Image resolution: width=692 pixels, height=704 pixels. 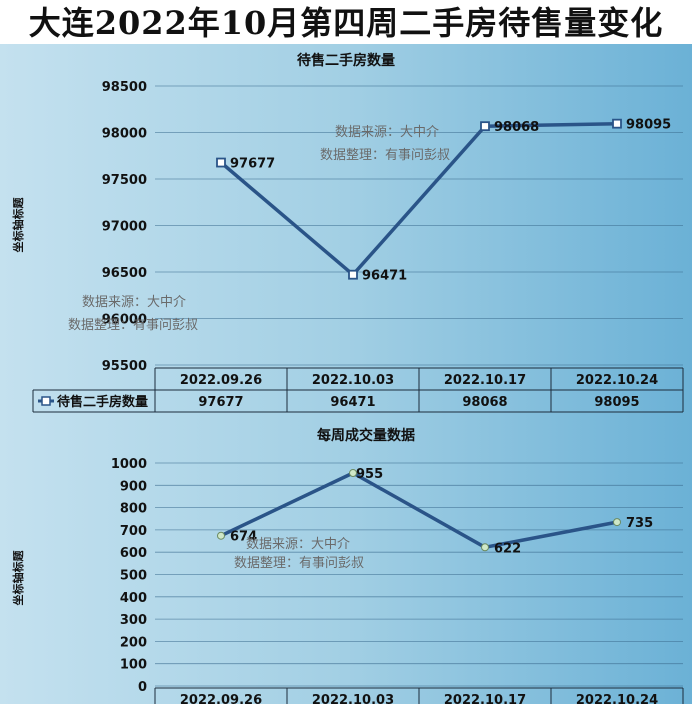 I want to click on y-tick-label: 200, so click(x=133, y=642).